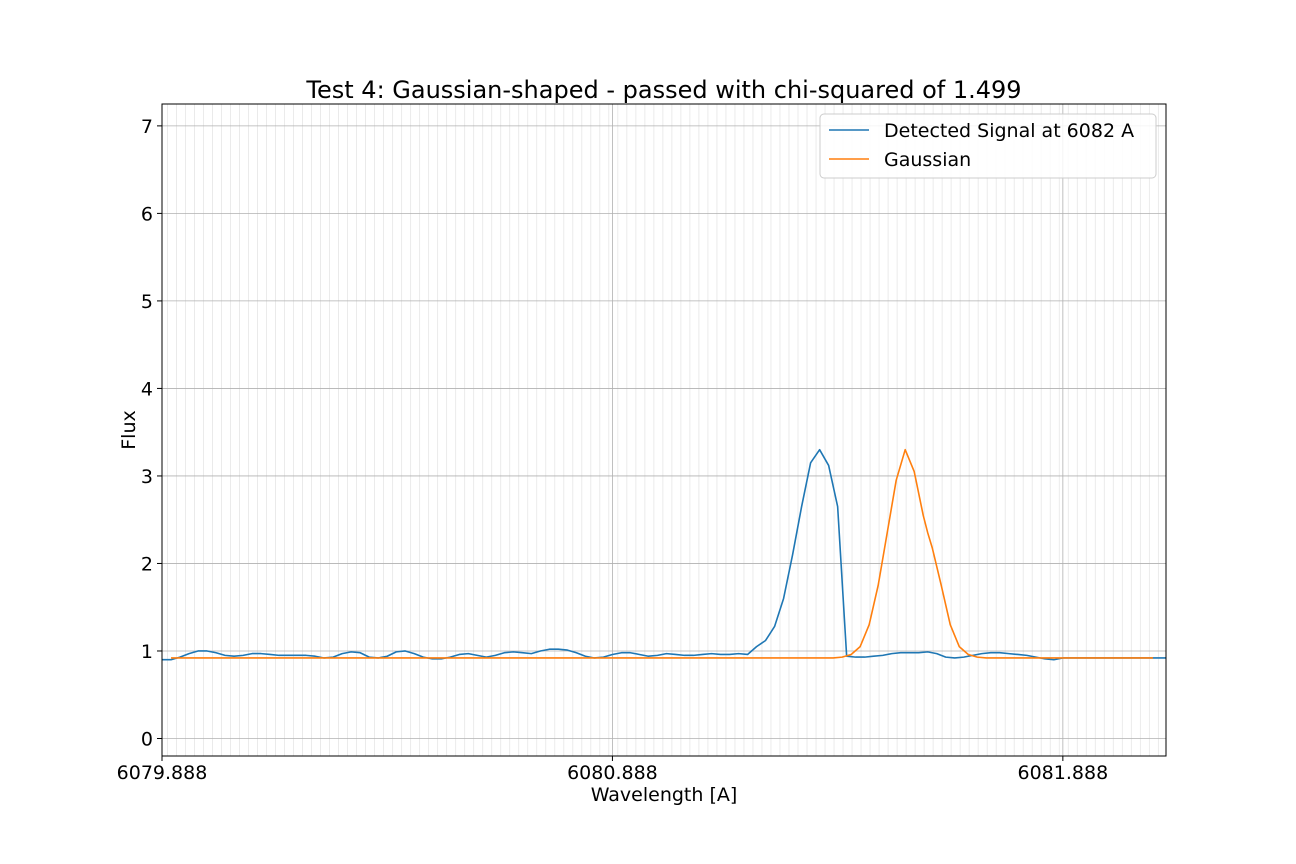 The image size is (1296, 864). Describe the element at coordinates (1063, 773) in the screenshot. I see `x-tick-label: 6081.888` at that location.